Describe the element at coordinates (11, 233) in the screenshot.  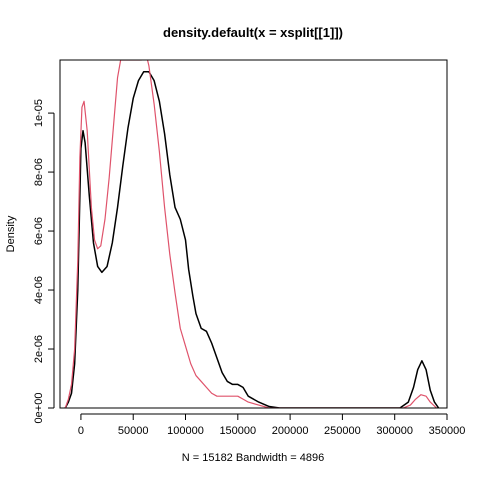
I see `y-axis-title: Density` at that location.